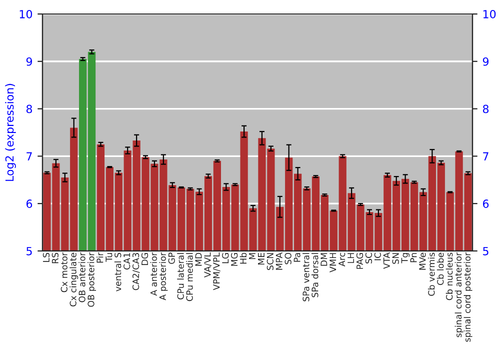 The height and width of the screenshot is (350, 500). What do you see at coordinates (64, 272) in the screenshot?
I see `x-tick-label: Cx motor` at bounding box center [64, 272].